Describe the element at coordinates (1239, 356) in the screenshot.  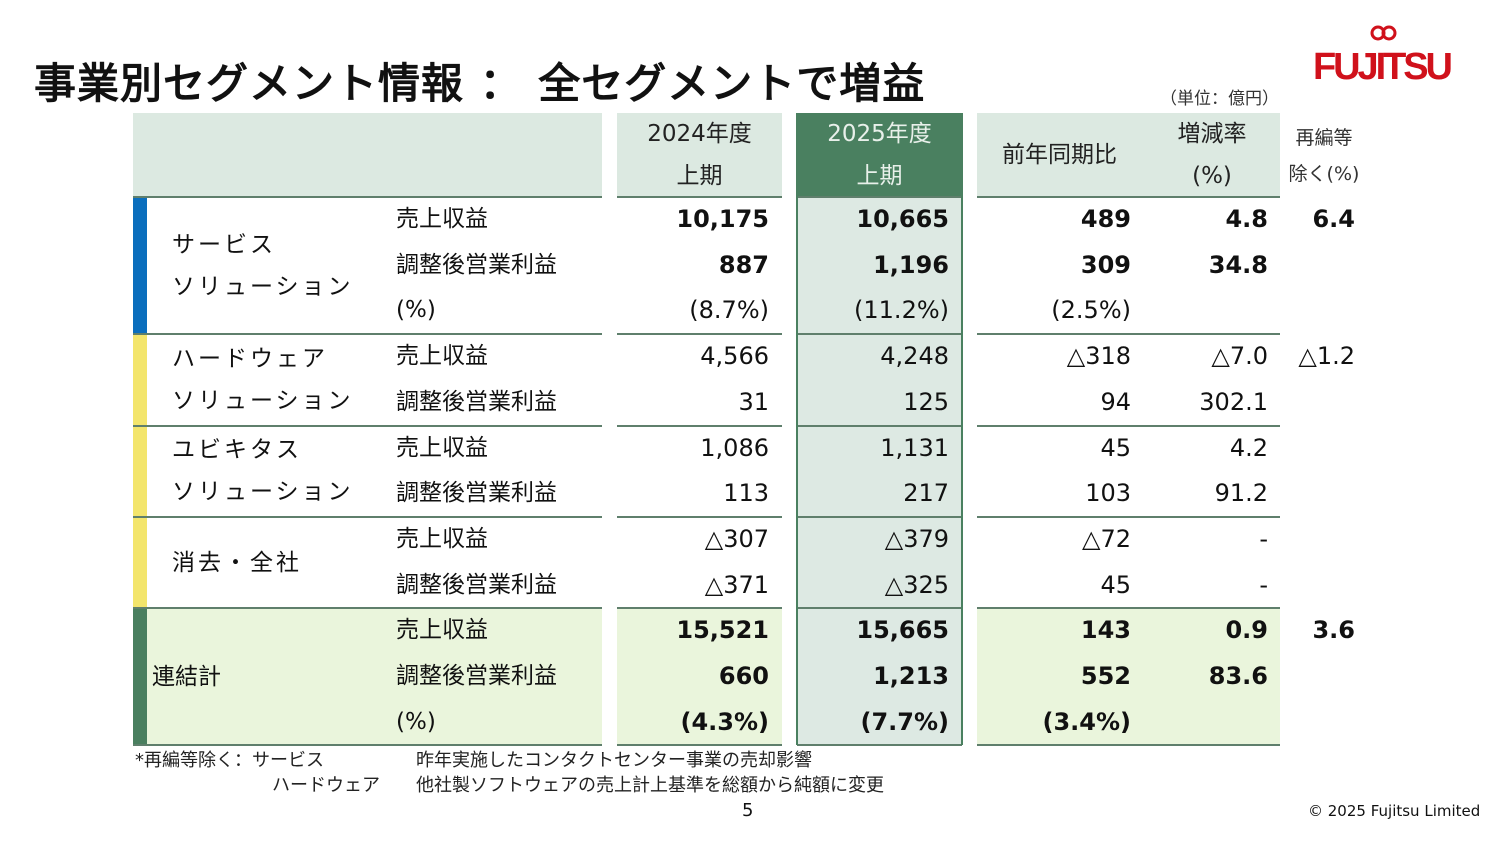
I see `rate-value: △7.0` at that location.